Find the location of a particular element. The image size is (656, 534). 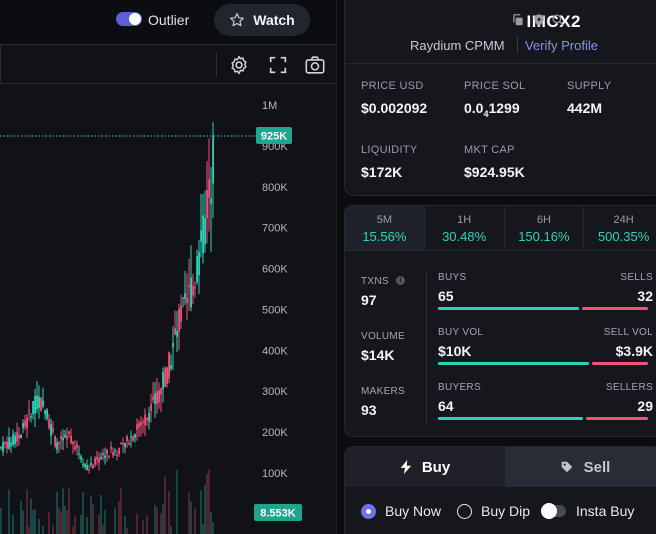

tab-6h: 6H 150.16% is located at coordinates (545, 228).